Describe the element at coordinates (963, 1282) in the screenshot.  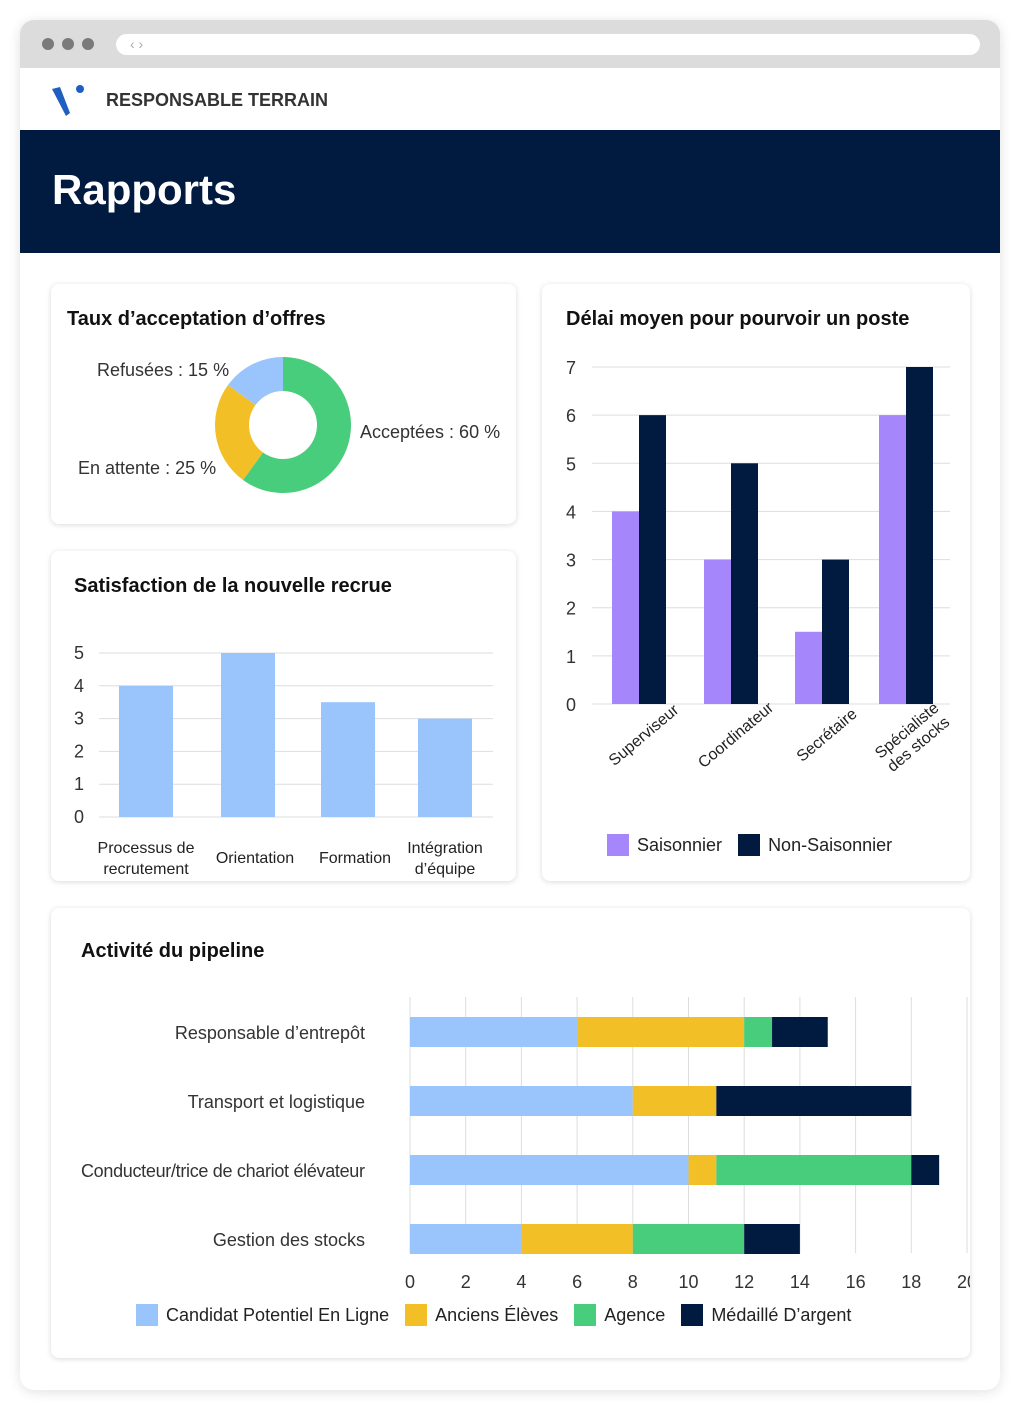
I see `x-tick-label: 20` at that location.